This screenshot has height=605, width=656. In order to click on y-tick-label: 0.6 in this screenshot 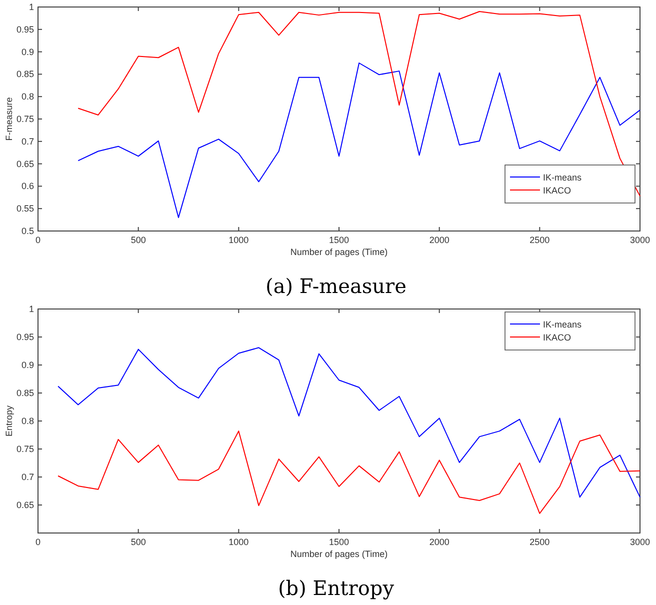, I will do `click(27, 186)`.